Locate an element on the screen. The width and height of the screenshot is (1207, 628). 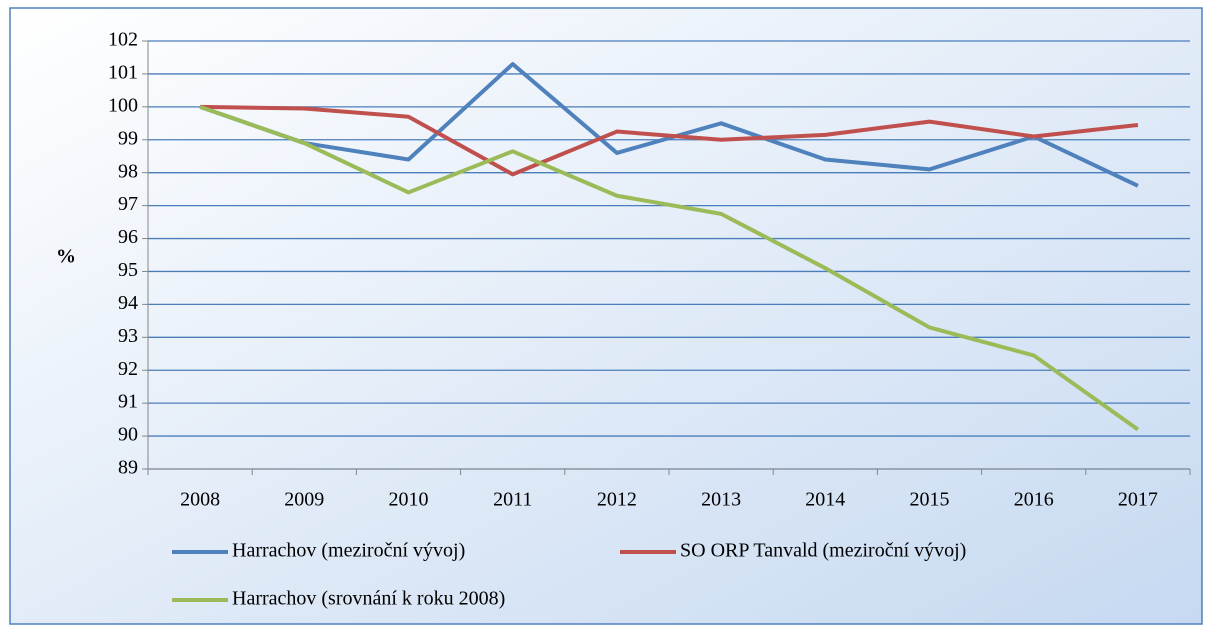
y-tick-label: 95 is located at coordinates (128, 270).